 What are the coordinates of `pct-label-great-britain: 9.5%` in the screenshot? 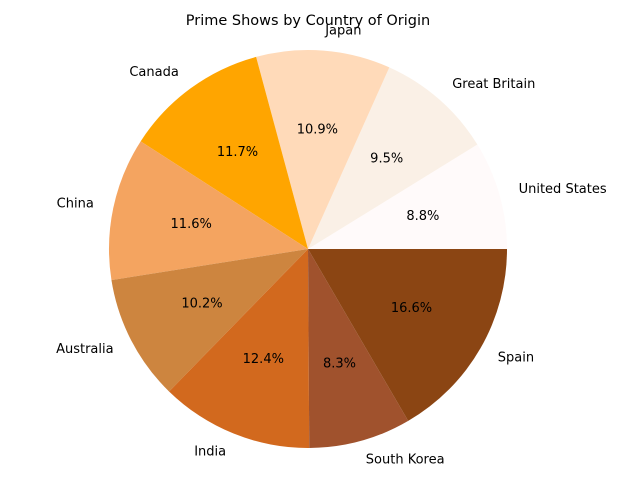 It's located at (386, 159).